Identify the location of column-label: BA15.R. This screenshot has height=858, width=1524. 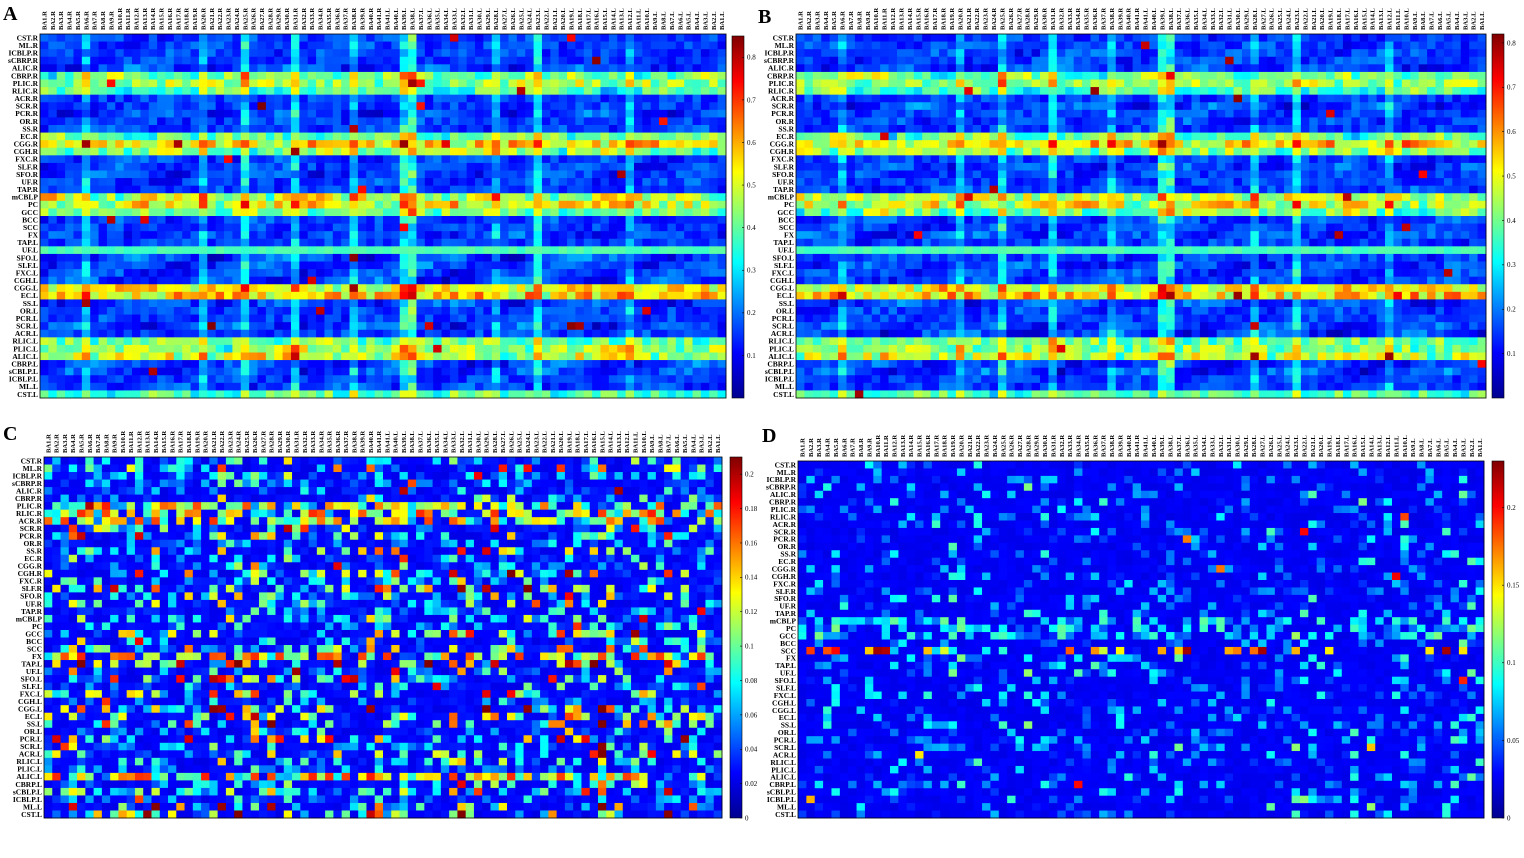
(162, 19).